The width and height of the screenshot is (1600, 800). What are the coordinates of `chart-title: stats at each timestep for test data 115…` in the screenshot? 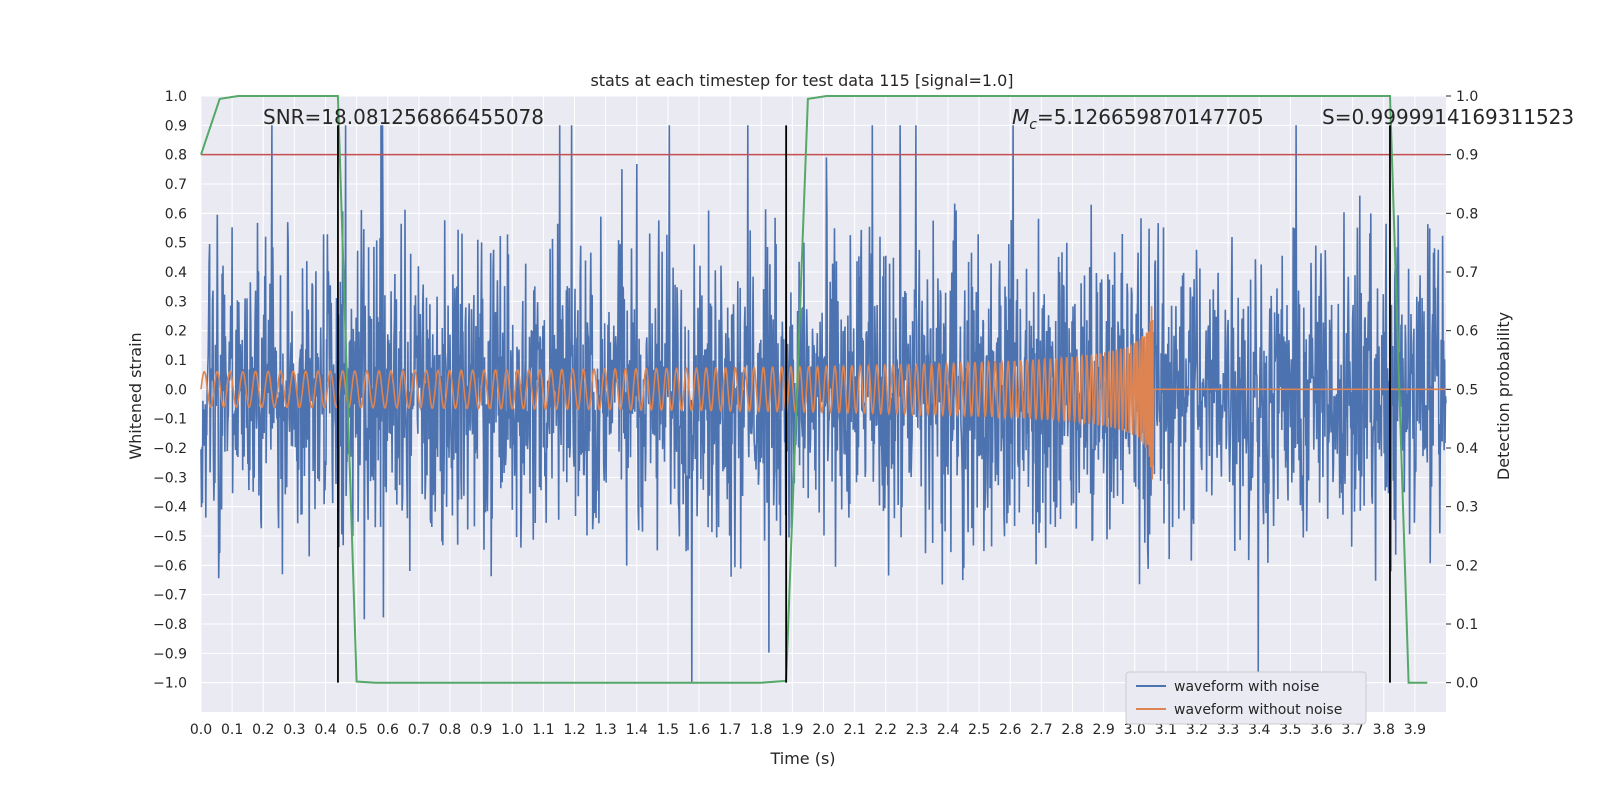 It's located at (801, 80).